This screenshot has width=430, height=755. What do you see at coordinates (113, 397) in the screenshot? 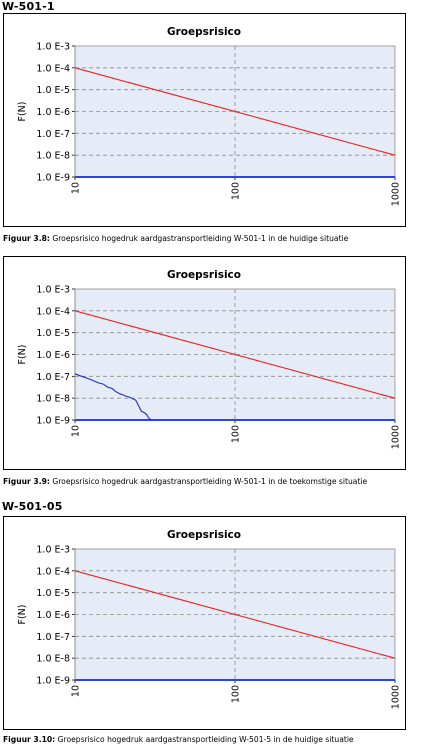
I see `risk-curve` at bounding box center [113, 397].